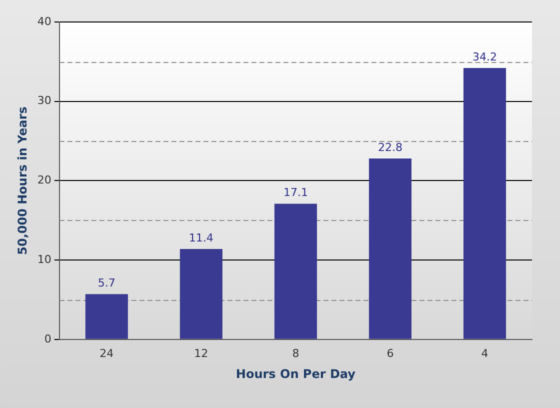 The width and height of the screenshot is (560, 408). I want to click on data-label: 34.2, so click(484, 57).